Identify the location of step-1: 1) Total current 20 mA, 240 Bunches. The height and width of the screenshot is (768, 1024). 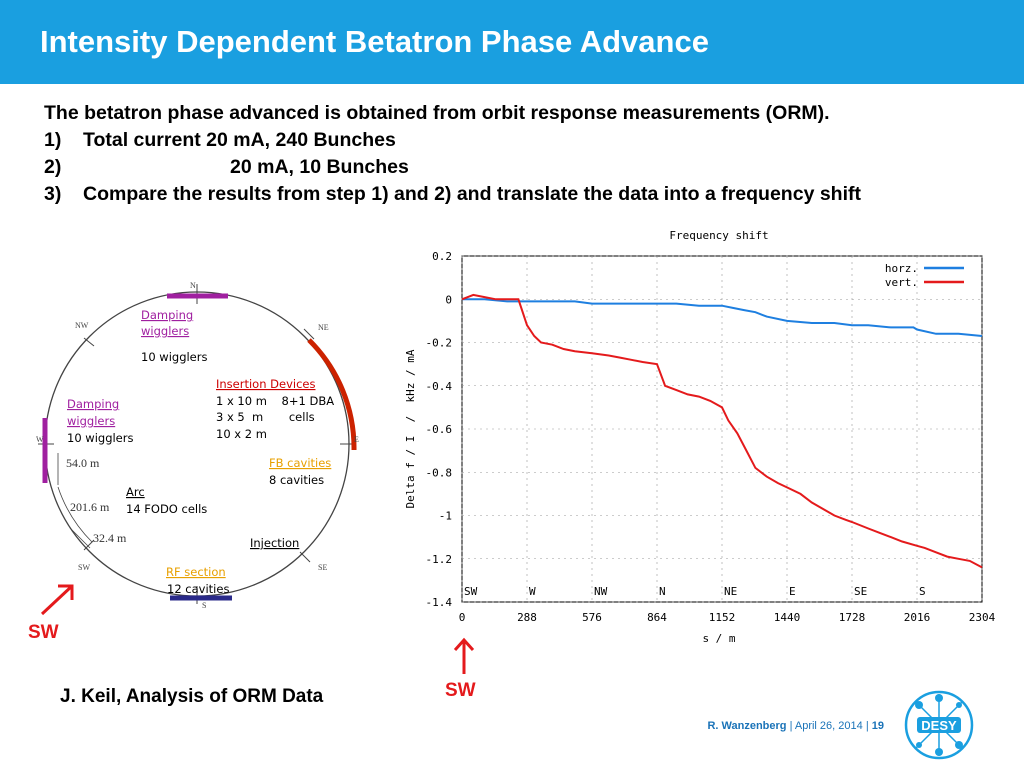
(437, 140).